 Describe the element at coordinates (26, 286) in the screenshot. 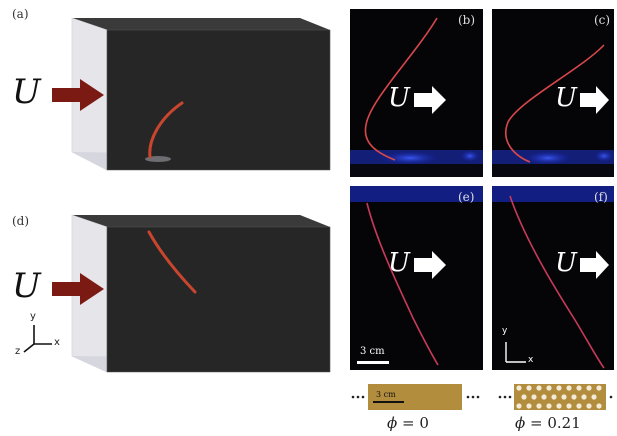

I see `flow-symbol-d: U` at that location.